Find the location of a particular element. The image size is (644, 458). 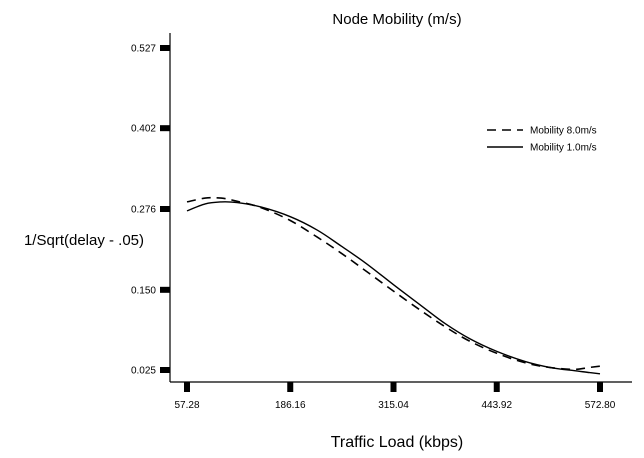

y-tick-label: 0.025 is located at coordinates (143, 371).